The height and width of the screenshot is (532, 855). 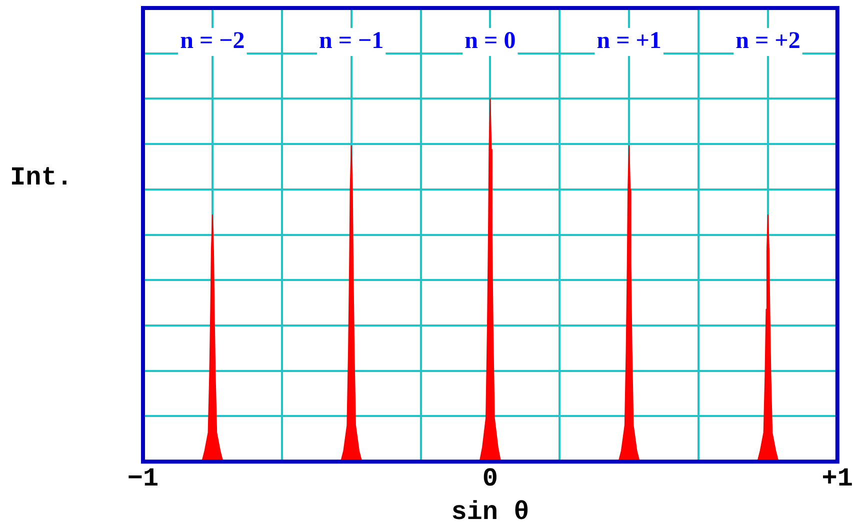 What do you see at coordinates (41, 177) in the screenshot?
I see `y-axis-title: Int.` at bounding box center [41, 177].